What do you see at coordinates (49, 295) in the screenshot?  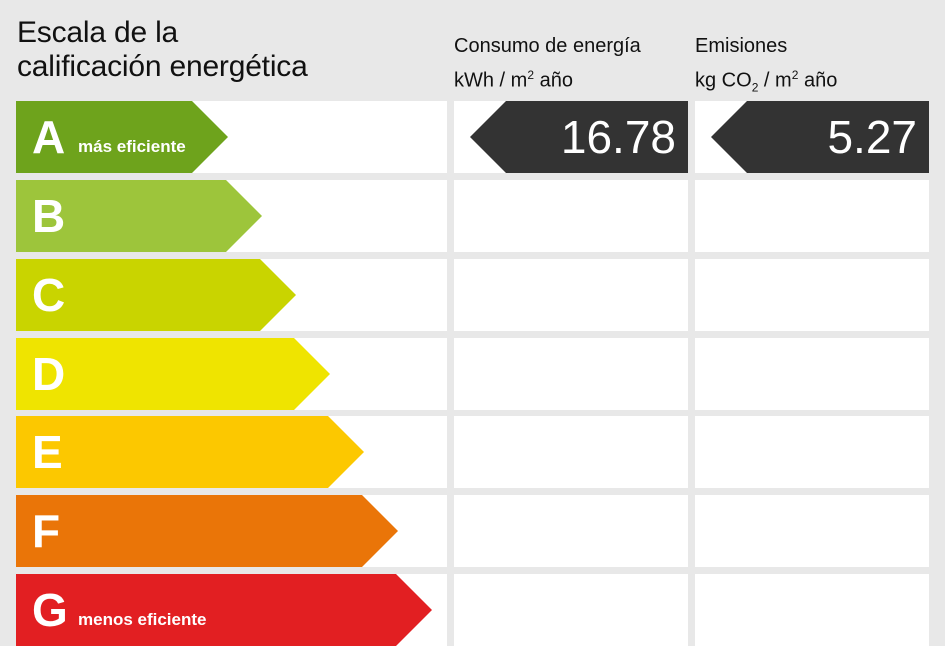 I see `rating-letter: C` at bounding box center [49, 295].